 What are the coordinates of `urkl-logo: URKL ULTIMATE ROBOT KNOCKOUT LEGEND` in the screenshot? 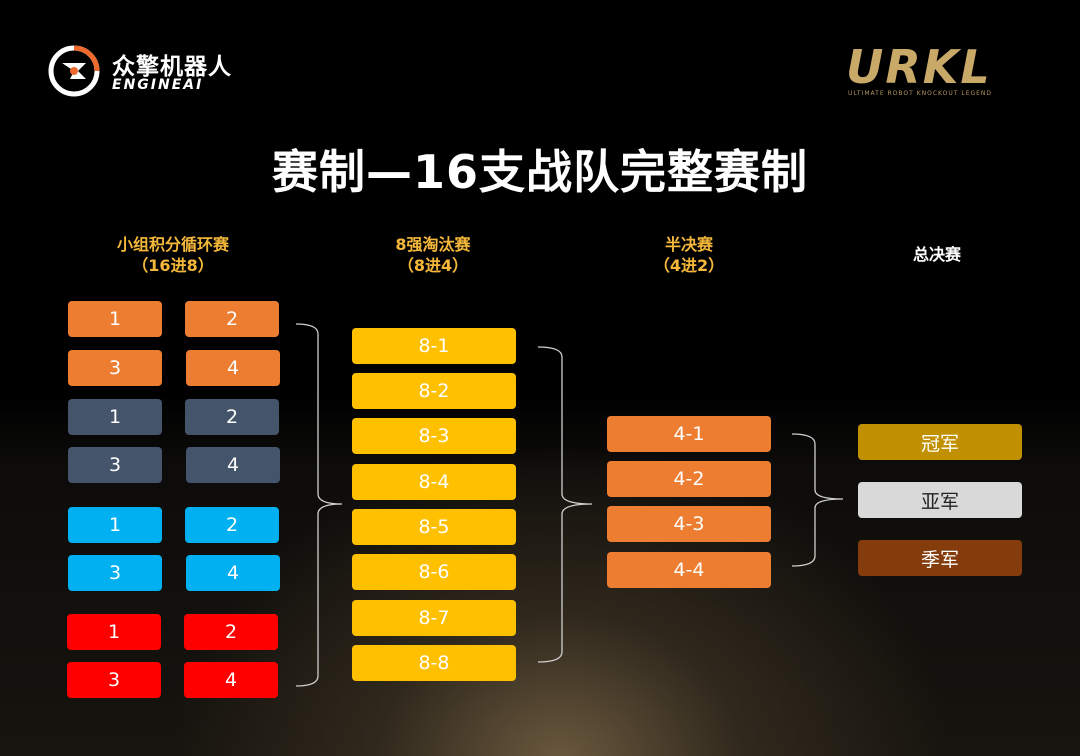 It's located at (941, 72).